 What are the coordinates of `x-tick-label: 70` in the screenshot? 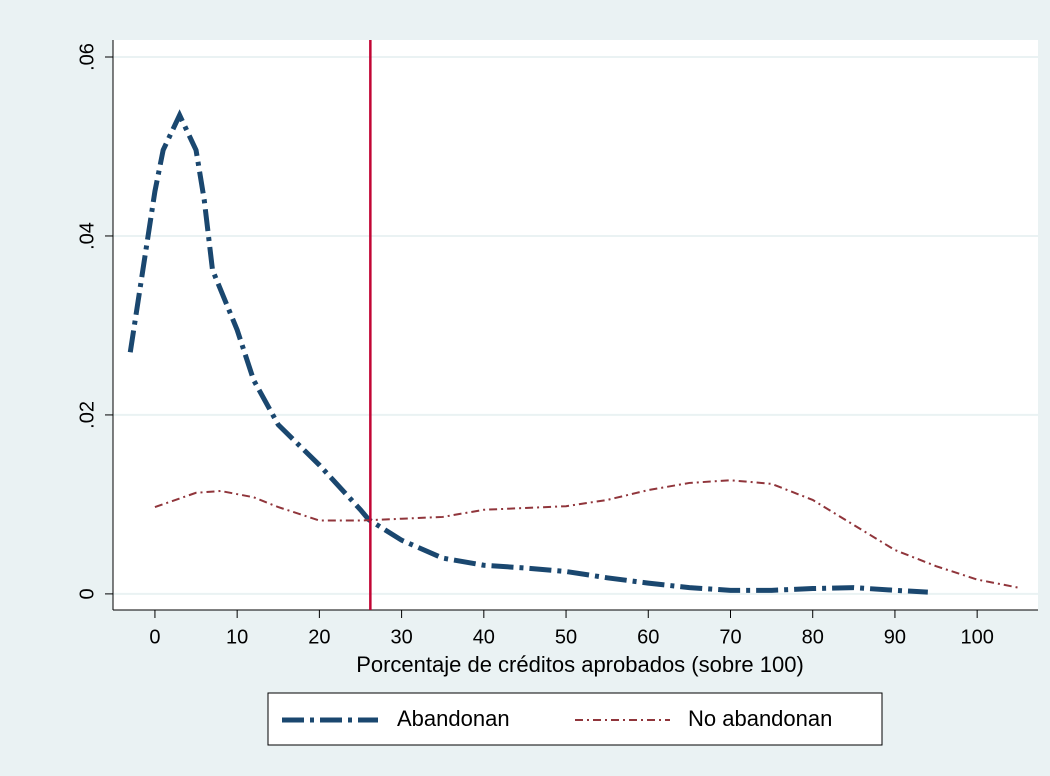 It's located at (730, 637).